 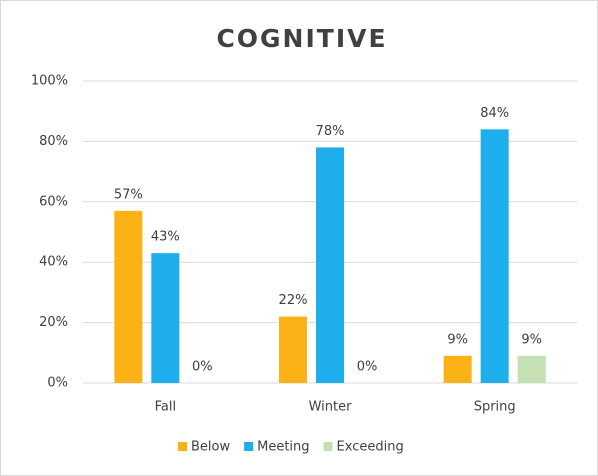 I want to click on x-tick-label: Winter, so click(x=331, y=407).